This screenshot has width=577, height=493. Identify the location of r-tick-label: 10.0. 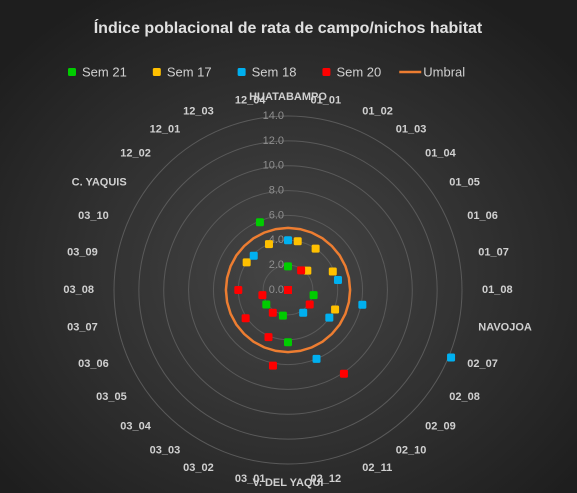
(273, 166).